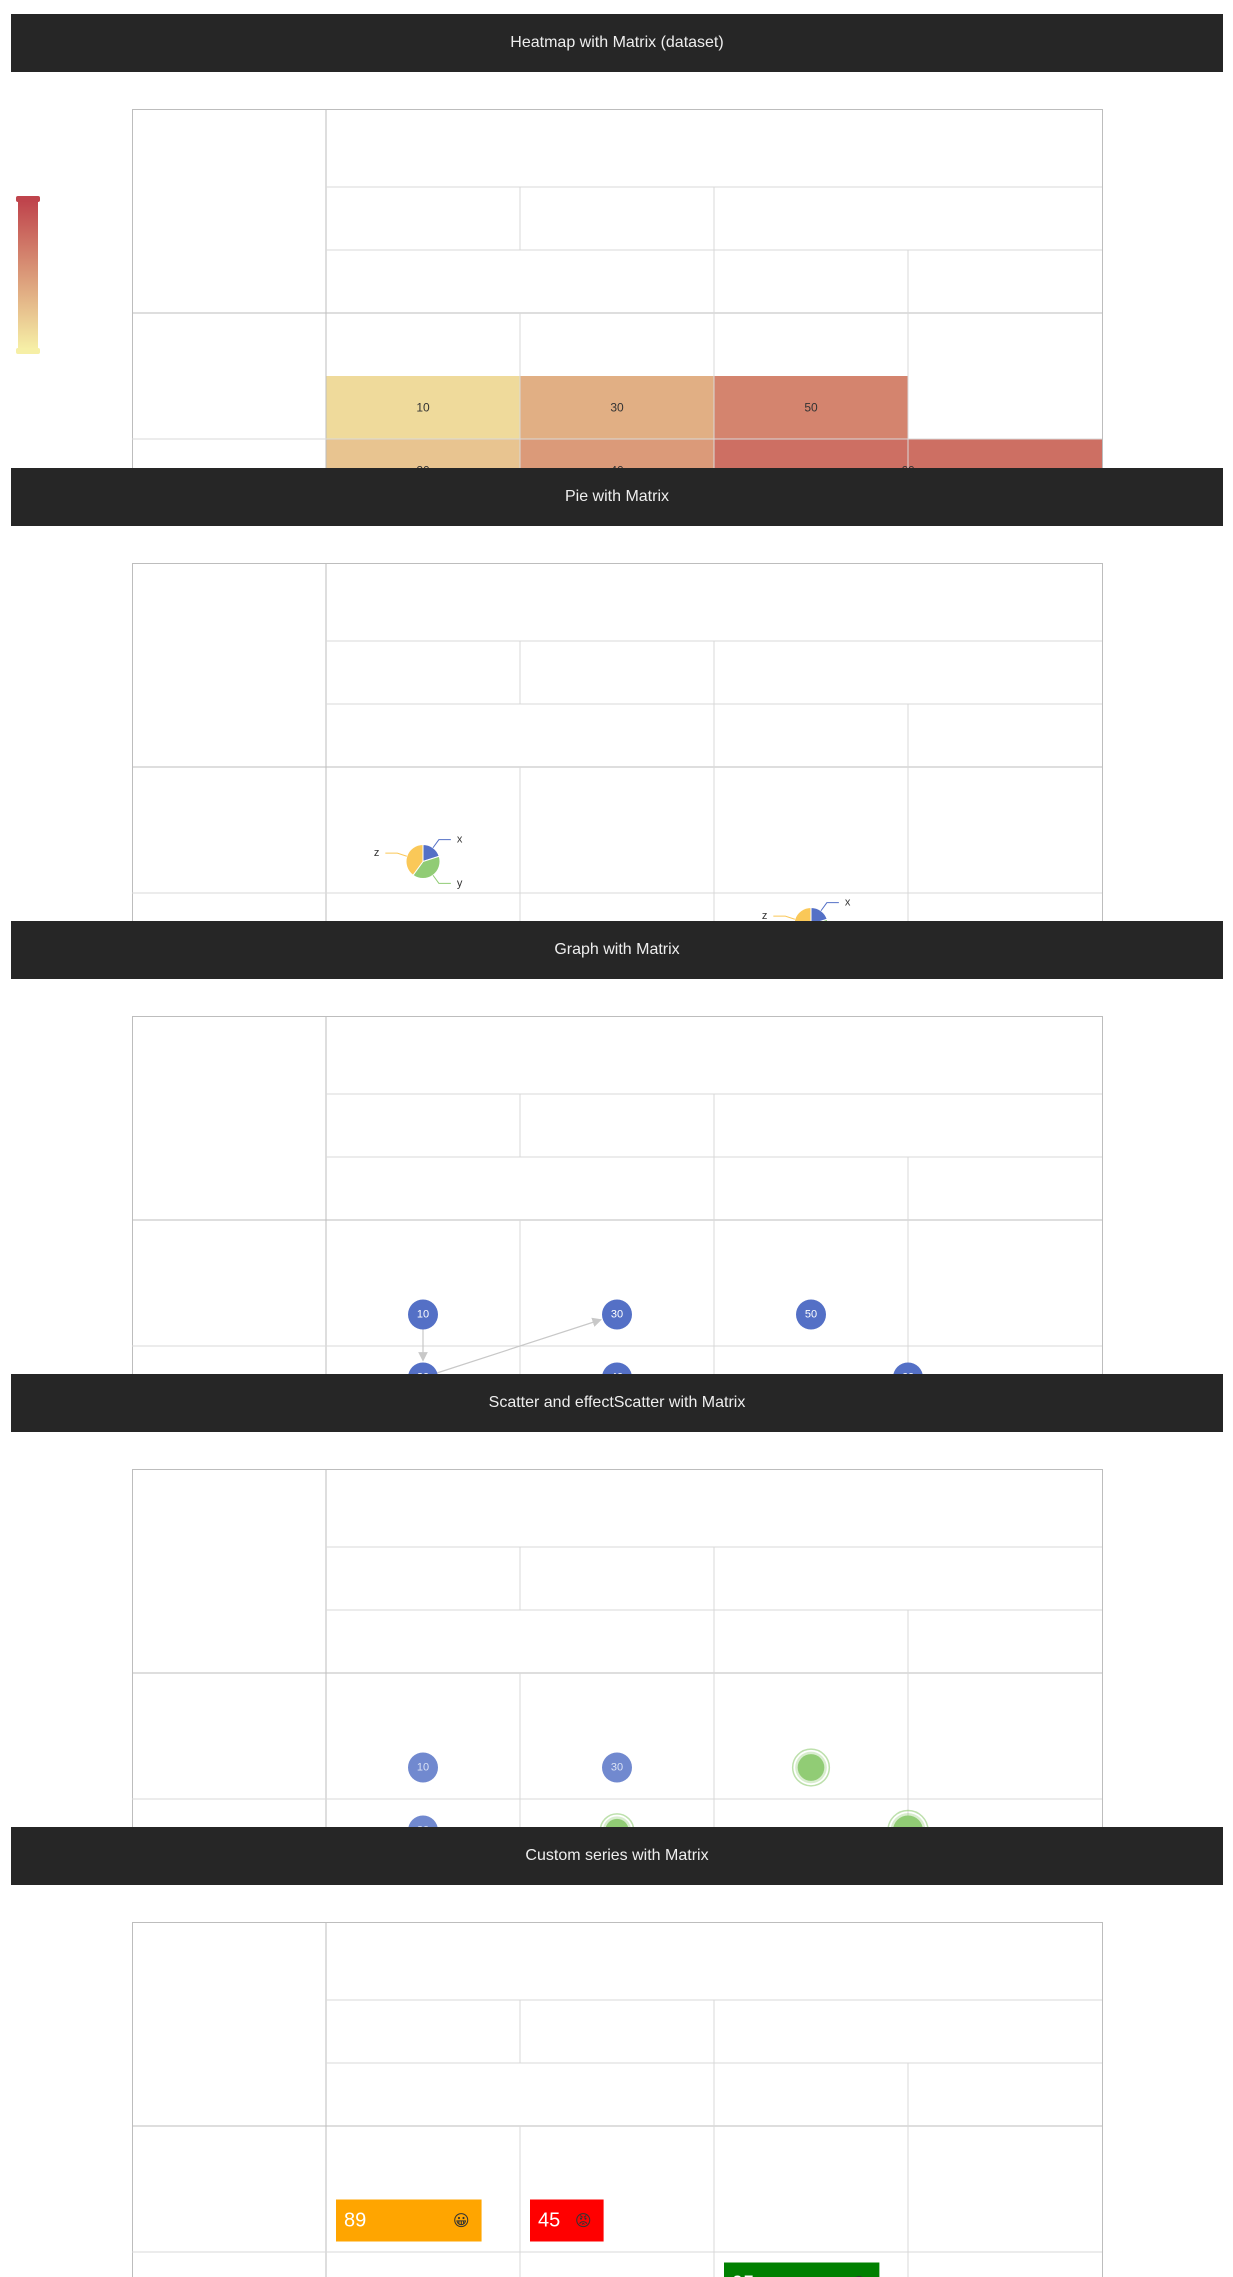  I want to click on visual-map-bar, so click(28, 275).